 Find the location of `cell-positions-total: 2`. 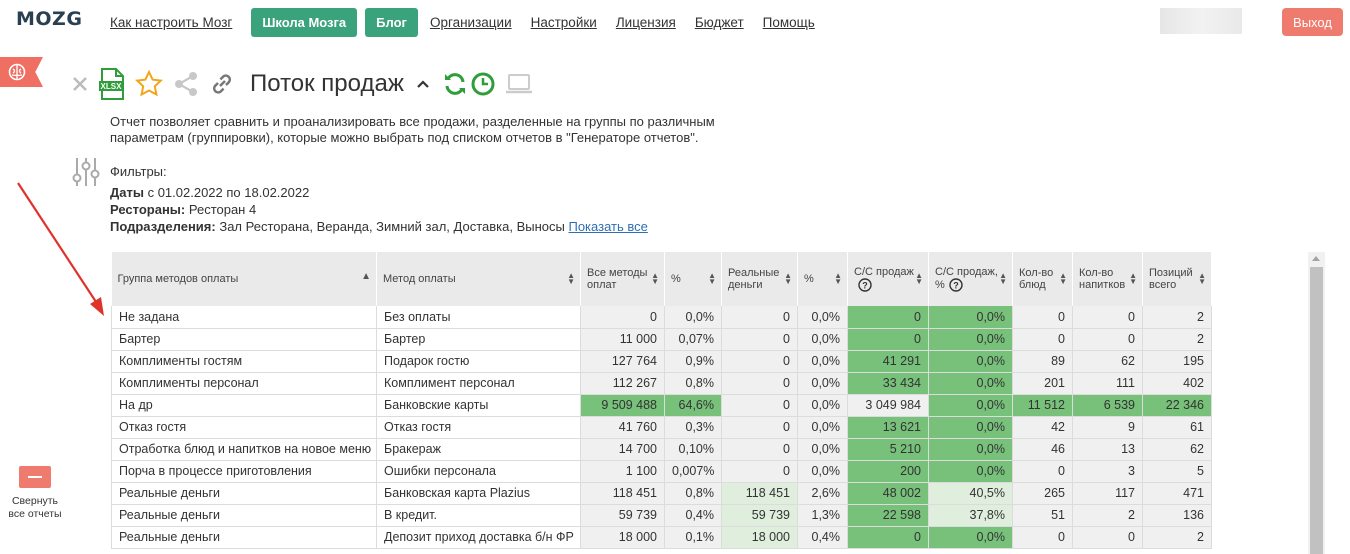

cell-positions-total: 2 is located at coordinates (1177, 317).